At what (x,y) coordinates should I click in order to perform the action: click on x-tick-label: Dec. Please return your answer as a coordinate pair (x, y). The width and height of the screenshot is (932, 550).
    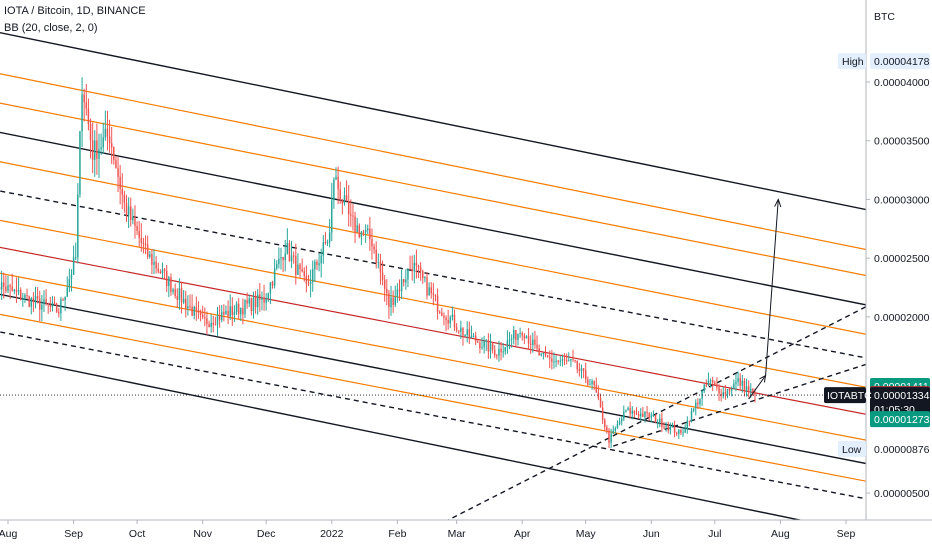
    Looking at the image, I should click on (266, 534).